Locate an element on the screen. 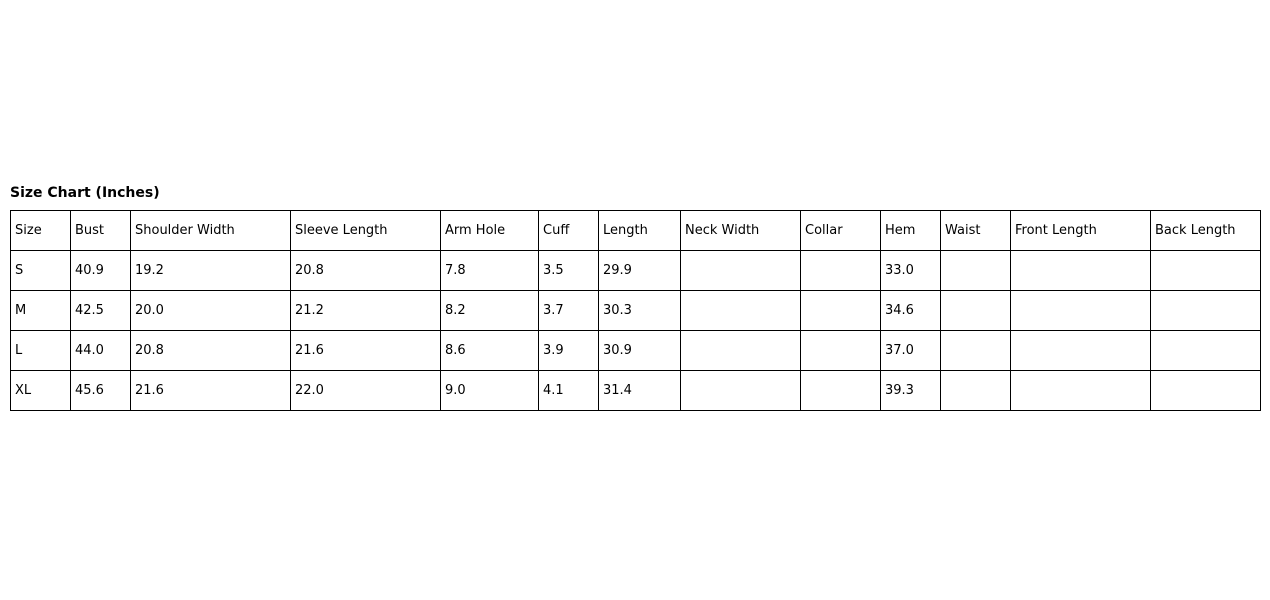 Image resolution: width=1270 pixels, height=600 pixels. column-header-hem: Hem is located at coordinates (910, 230).